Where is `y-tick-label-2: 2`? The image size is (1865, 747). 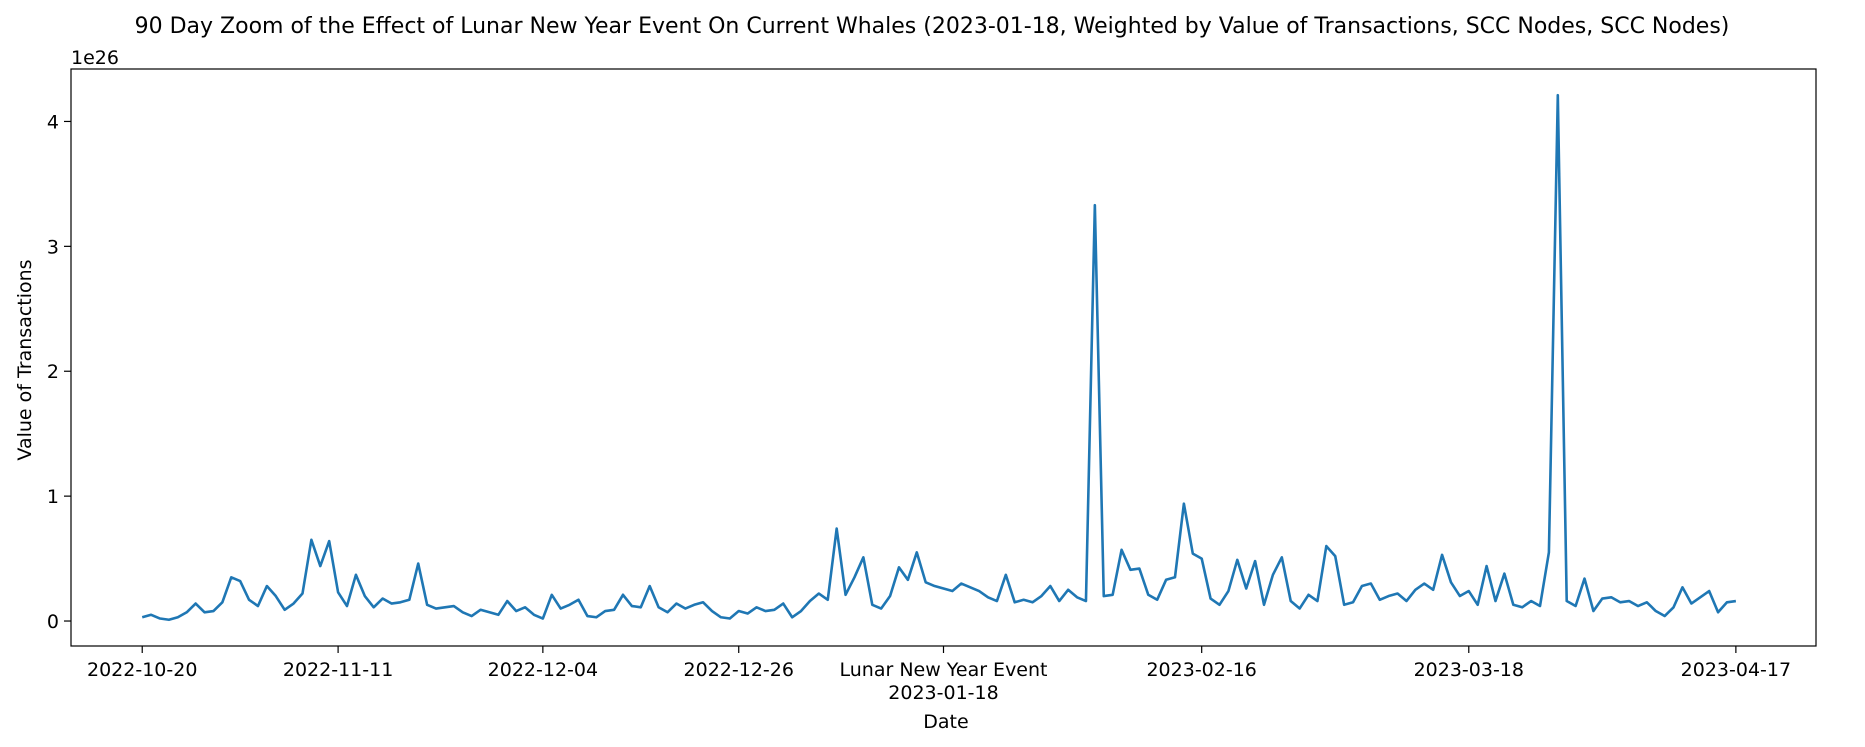
y-tick-label-2: 2 is located at coordinates (53, 372).